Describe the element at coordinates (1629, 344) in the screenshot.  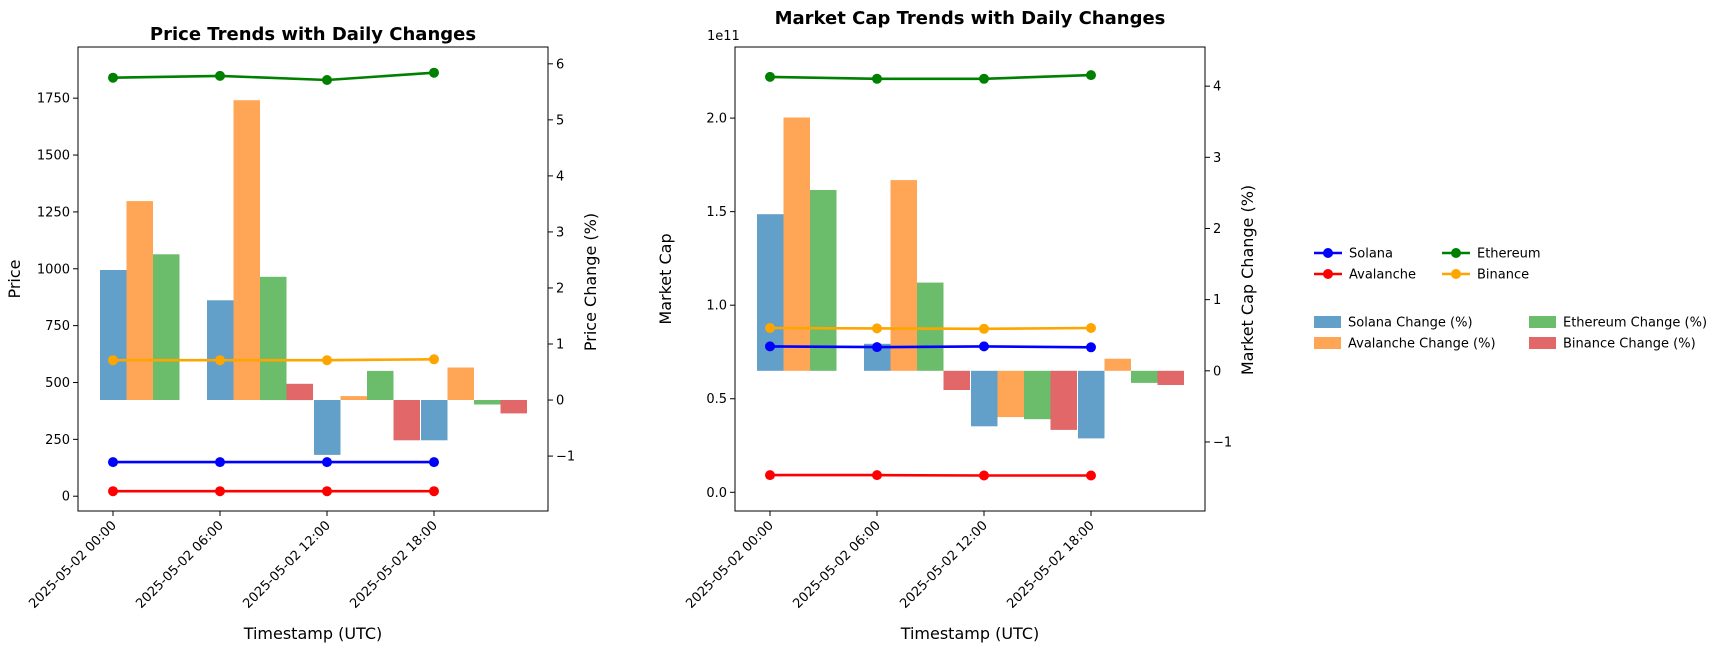
I see `legend-label-binance-change: Binance Change (%)` at that location.